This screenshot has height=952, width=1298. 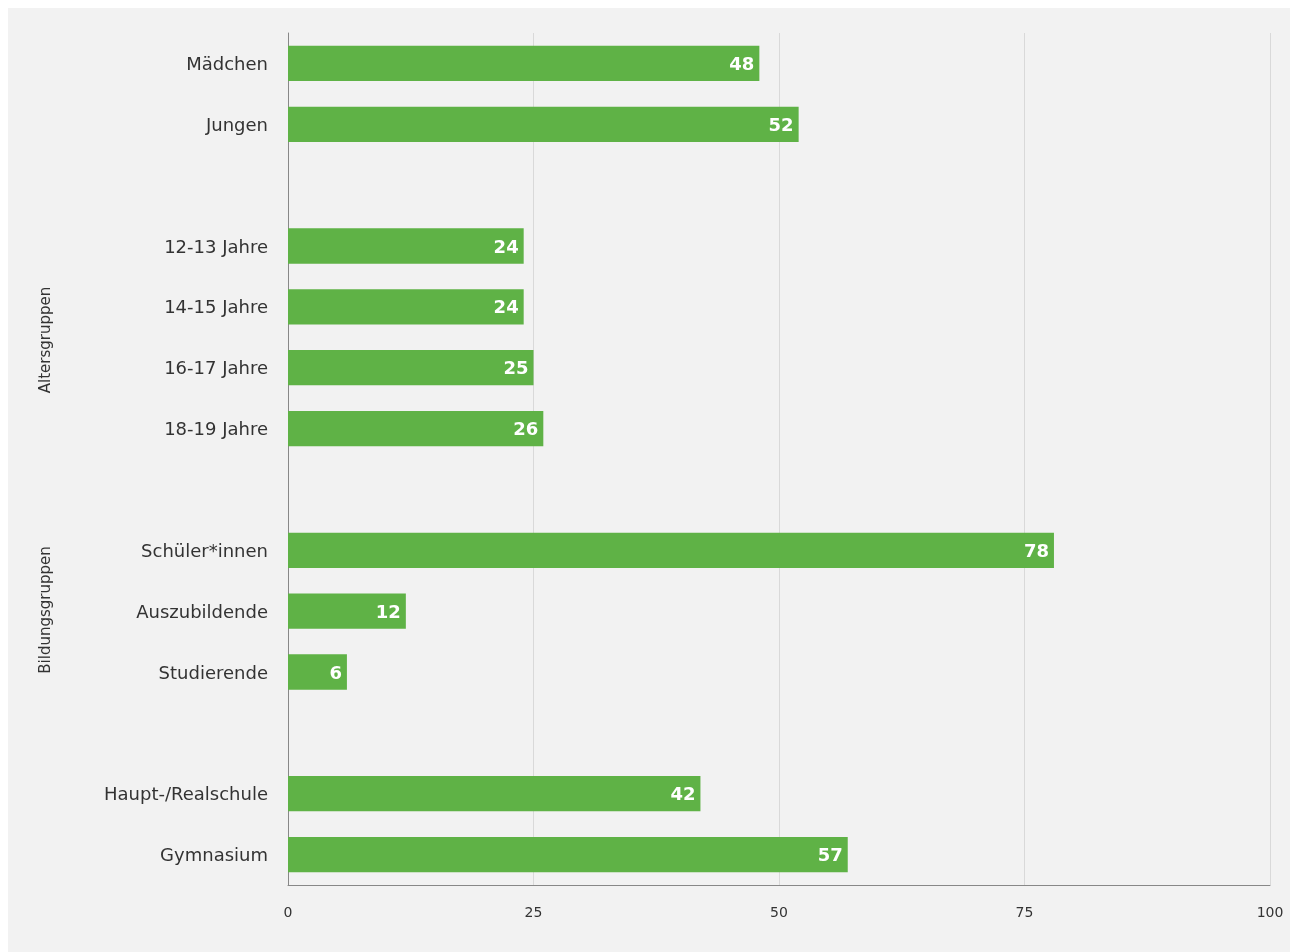 I want to click on x-tick-label: 0, so click(x=288, y=912).